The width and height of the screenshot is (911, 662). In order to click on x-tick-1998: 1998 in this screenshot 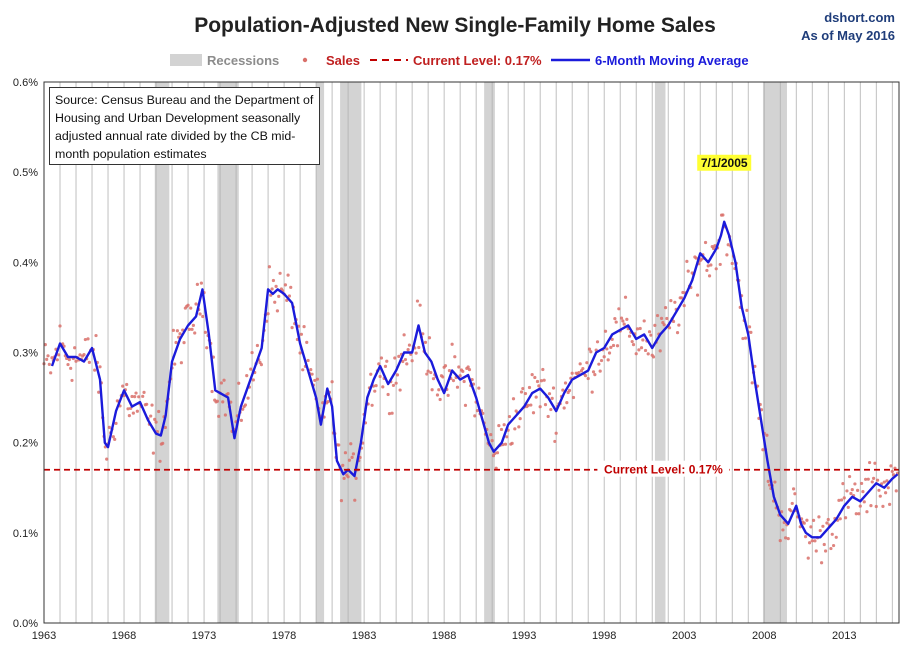, I will do `click(604, 636)`.